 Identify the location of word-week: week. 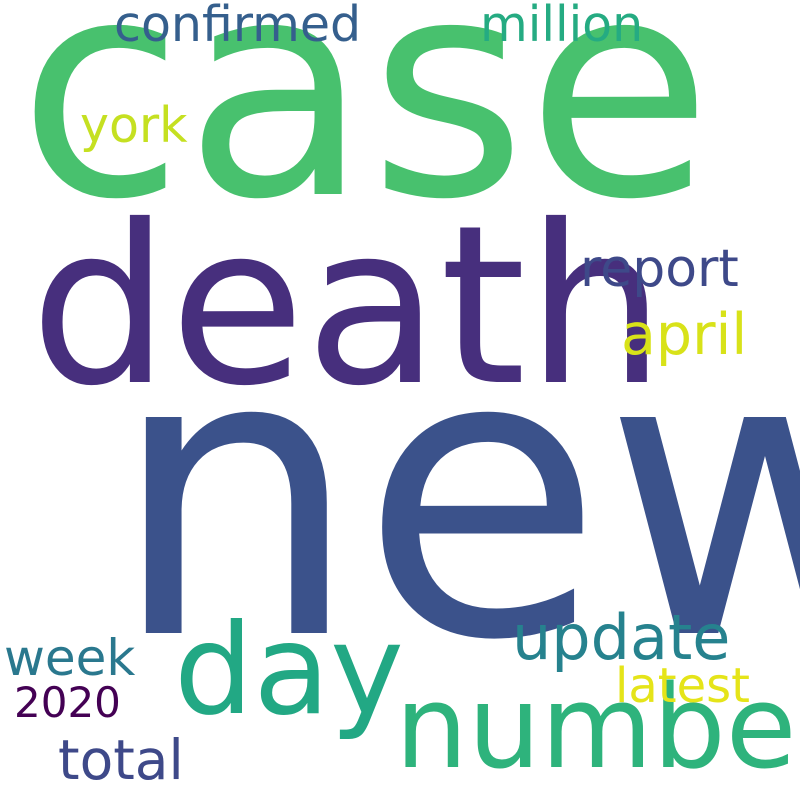
(70, 658).